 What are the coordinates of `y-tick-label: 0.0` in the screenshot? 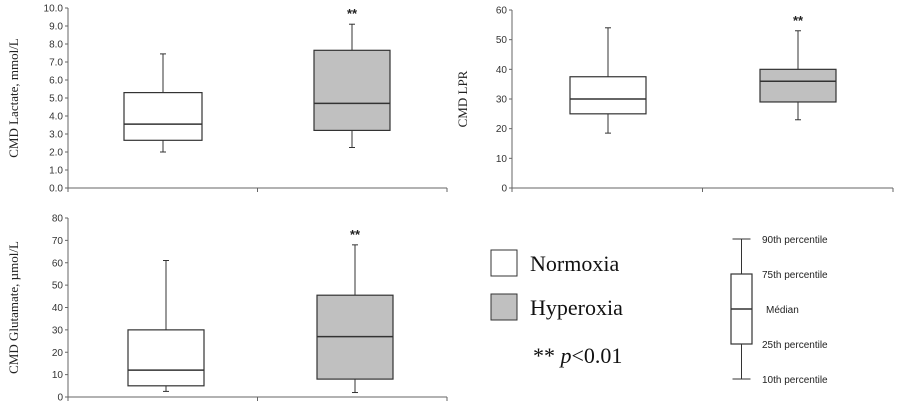 It's located at (56, 189).